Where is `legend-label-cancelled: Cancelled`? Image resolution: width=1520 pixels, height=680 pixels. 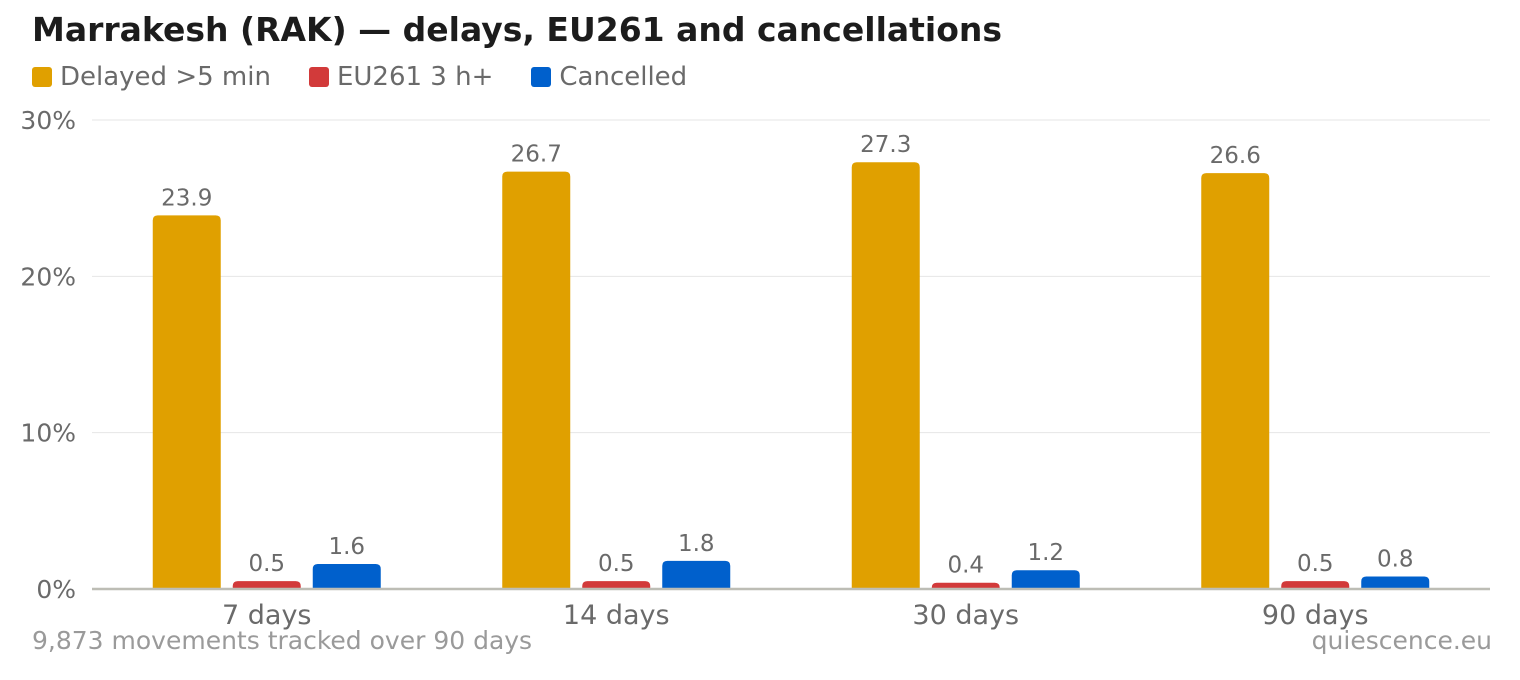 legend-label-cancelled: Cancelled is located at coordinates (623, 77).